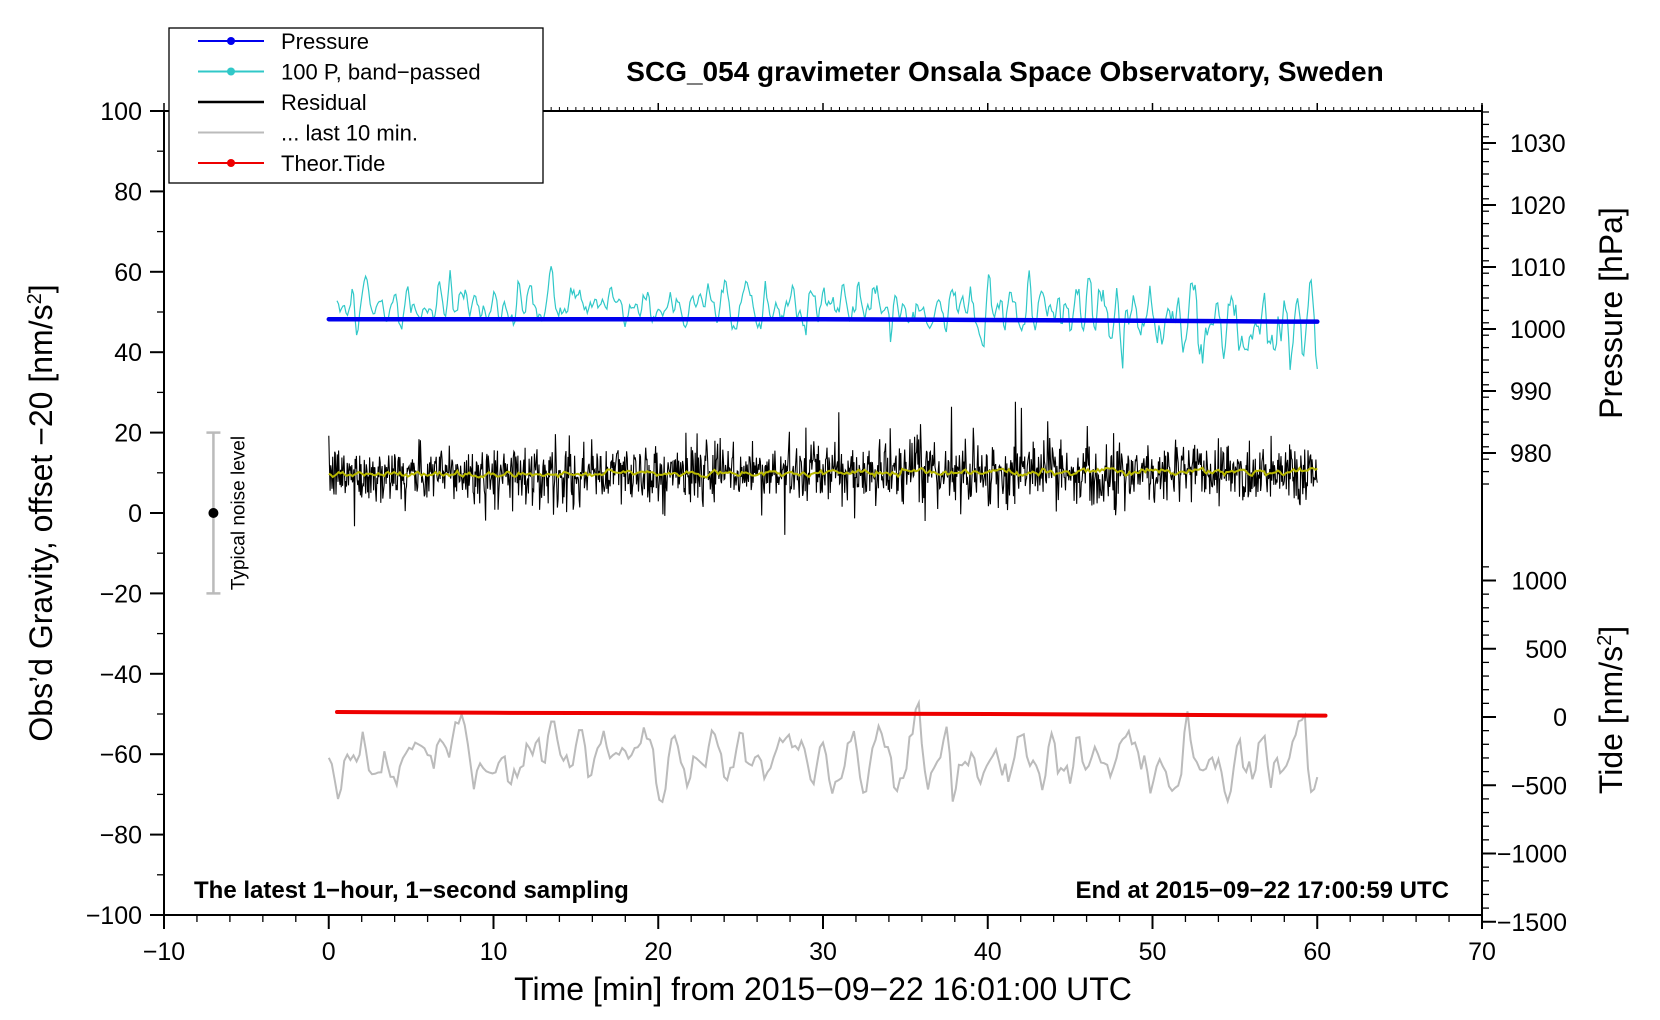 Image resolution: width=1660 pixels, height=1020 pixels. What do you see at coordinates (1611, 630) in the screenshot?
I see `tide-title-close: ]` at bounding box center [1611, 630].